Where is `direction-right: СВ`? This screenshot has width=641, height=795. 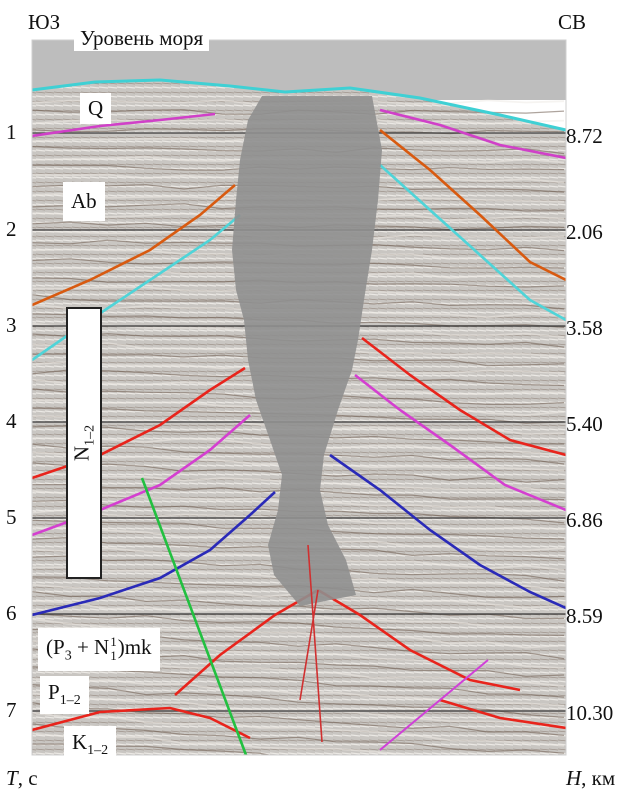 direction-right: СВ is located at coordinates (572, 22).